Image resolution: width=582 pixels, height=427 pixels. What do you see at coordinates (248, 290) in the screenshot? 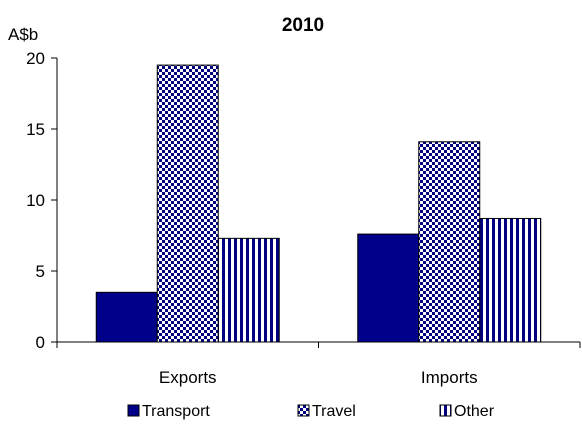
I see `bar-other-exports` at bounding box center [248, 290].